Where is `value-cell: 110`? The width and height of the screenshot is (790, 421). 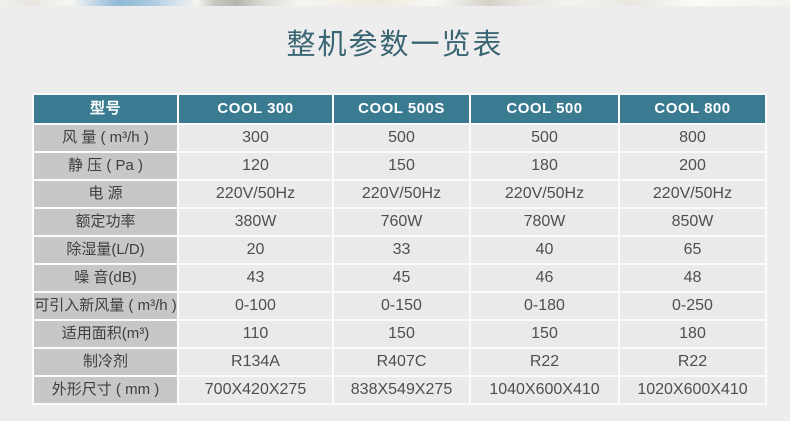 value-cell: 110 is located at coordinates (255, 334).